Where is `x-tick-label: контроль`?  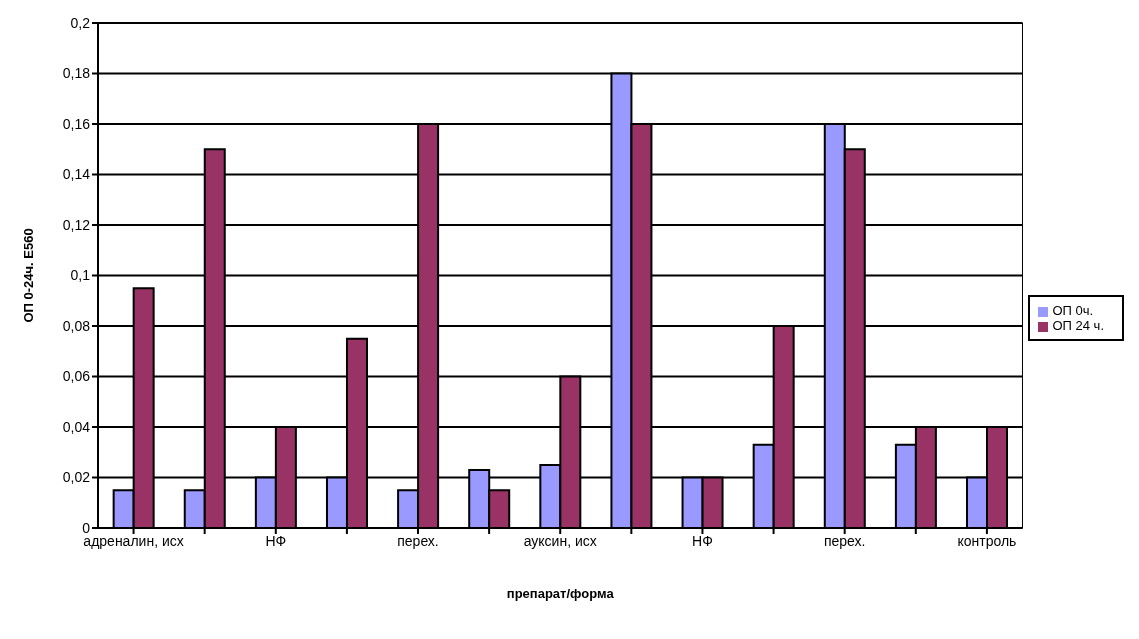 x-tick-label: контроль is located at coordinates (987, 540).